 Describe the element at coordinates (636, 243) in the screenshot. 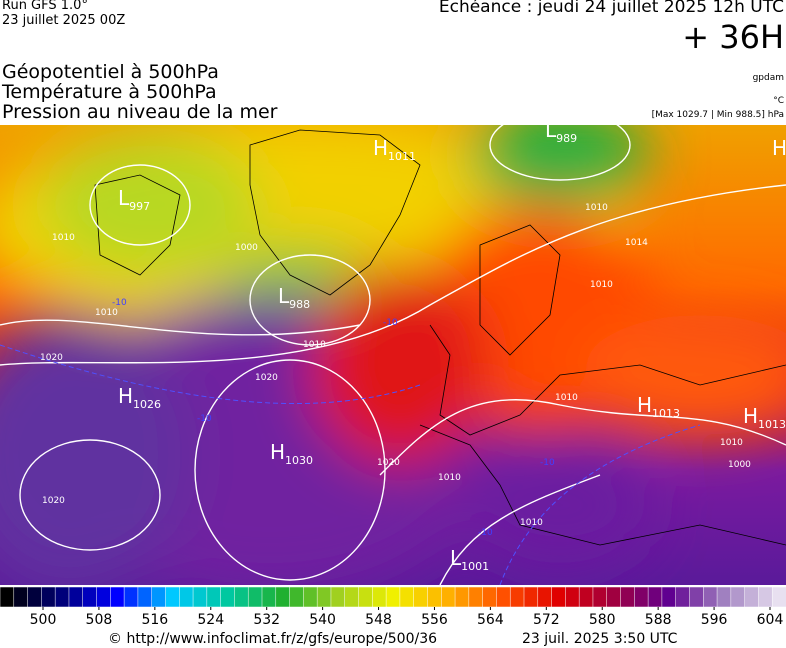

I see `isobar-label: 1014` at that location.